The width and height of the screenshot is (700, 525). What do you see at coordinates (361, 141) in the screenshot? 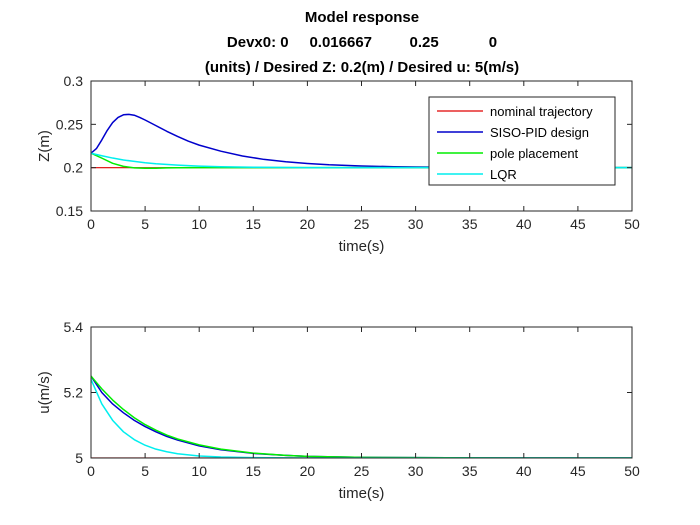
I see `z-series-siso-pid-design` at bounding box center [361, 141].